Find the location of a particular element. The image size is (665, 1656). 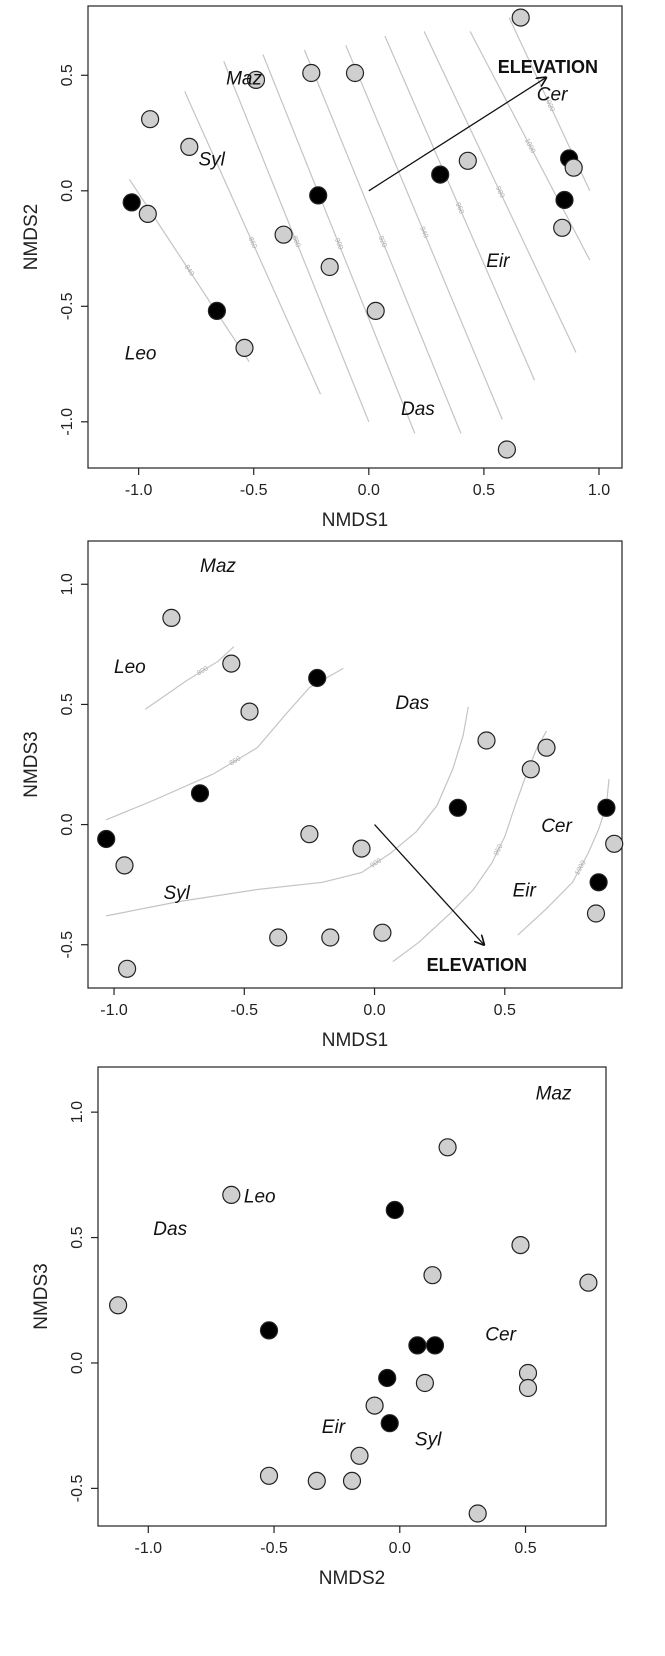

contour-level-label: 950 is located at coordinates (498, 850).